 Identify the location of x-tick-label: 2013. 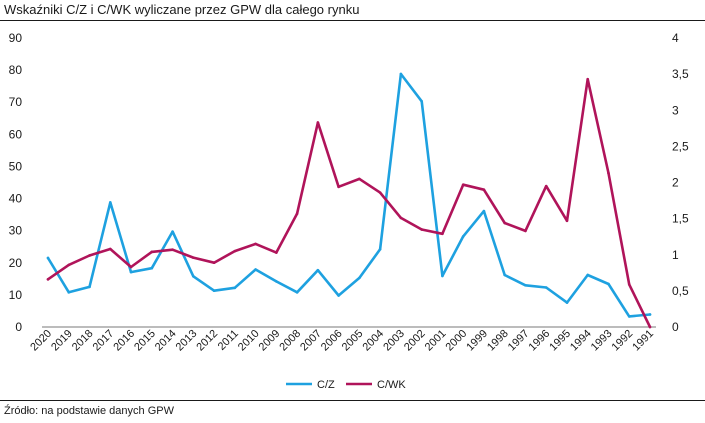
(187, 341).